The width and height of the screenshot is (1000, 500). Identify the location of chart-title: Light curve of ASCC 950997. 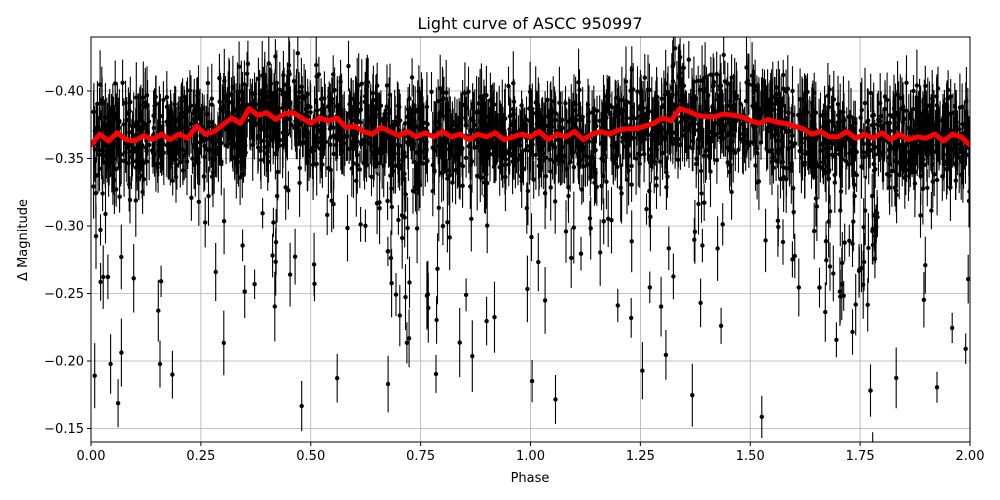
(529, 23).